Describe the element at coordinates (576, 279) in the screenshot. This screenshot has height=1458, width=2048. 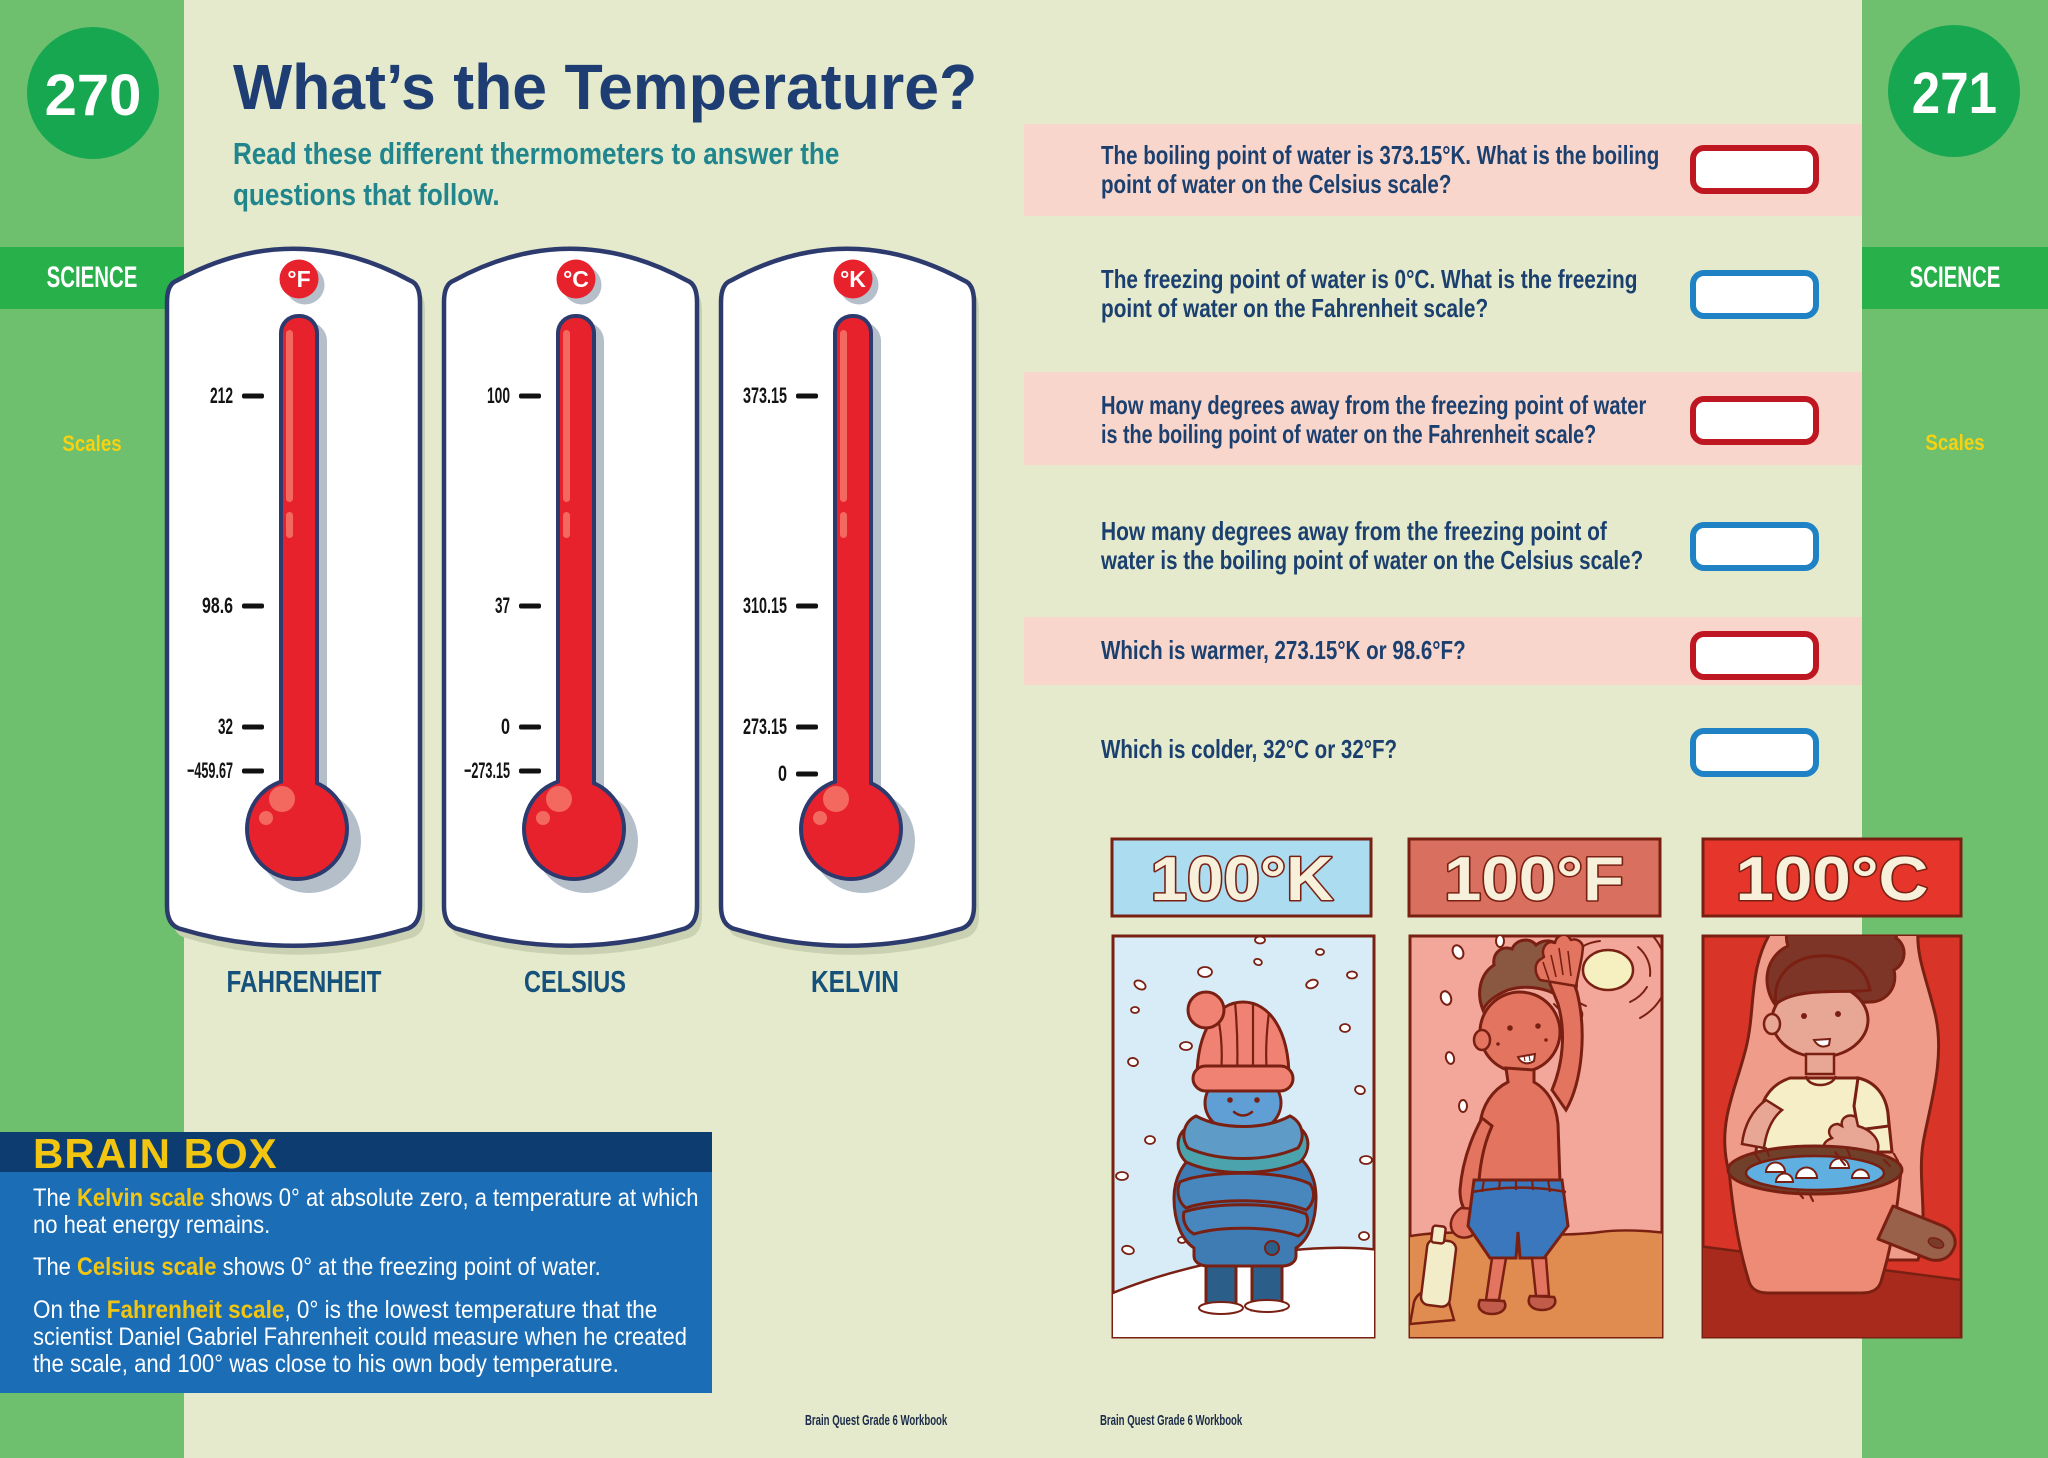
I see `svg-text: °C` at that location.